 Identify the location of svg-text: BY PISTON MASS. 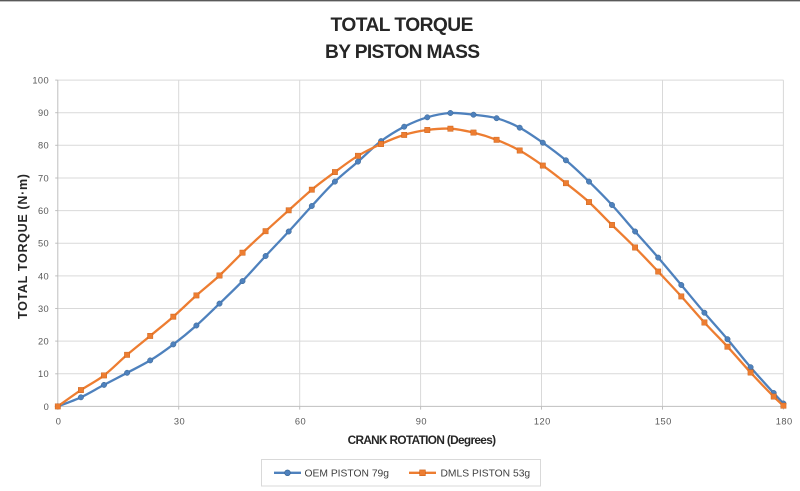
(402, 52).